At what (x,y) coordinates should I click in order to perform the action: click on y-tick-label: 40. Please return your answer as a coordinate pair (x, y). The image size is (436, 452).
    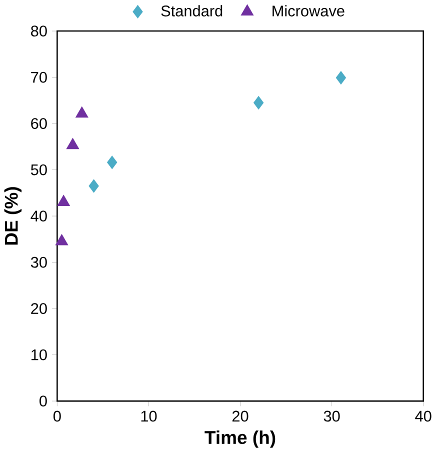
    Looking at the image, I should click on (38, 216).